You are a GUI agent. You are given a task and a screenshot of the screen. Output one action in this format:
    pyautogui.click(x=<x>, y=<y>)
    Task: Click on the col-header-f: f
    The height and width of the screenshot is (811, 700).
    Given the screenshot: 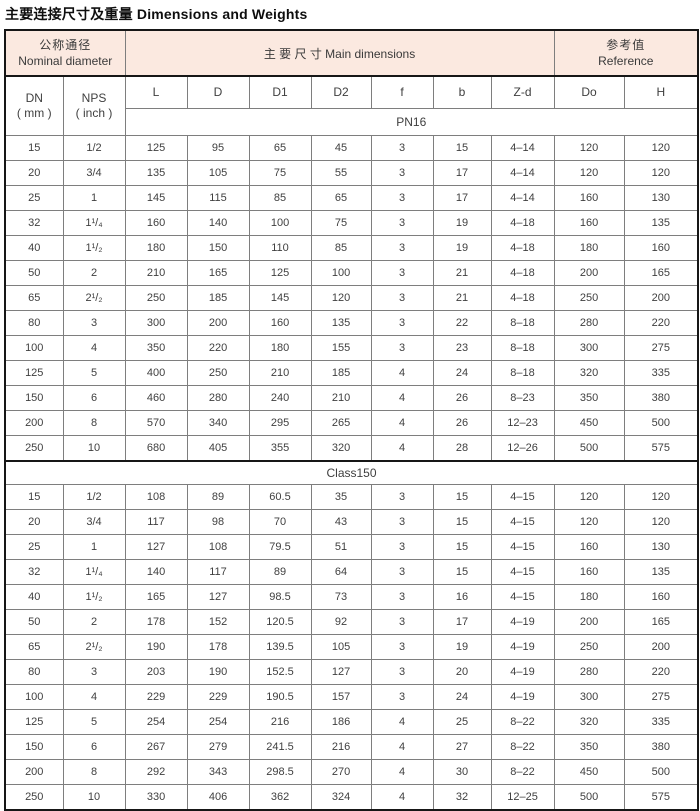 What is the action you would take?
    pyautogui.click(x=402, y=92)
    